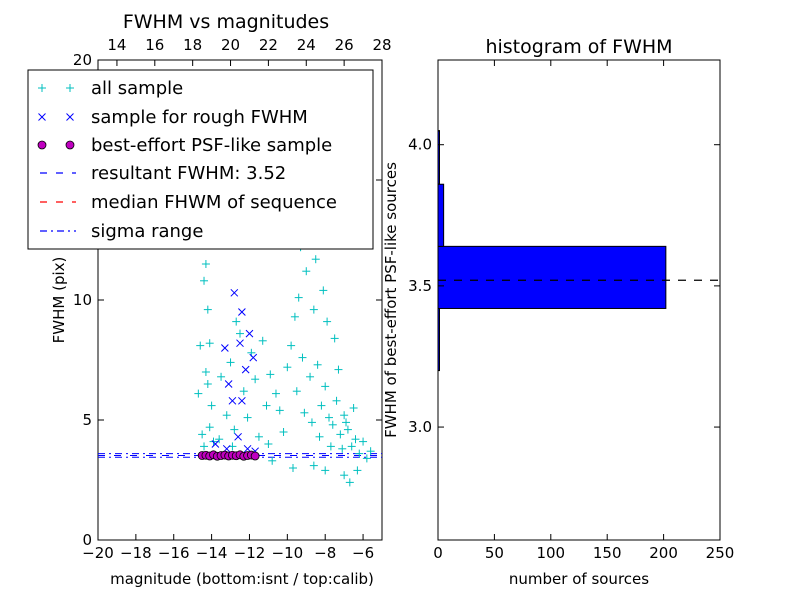 This screenshot has height=600, width=800. What do you see at coordinates (188, 202) in the screenshot?
I see `legend-entry-median-fwhm: median FHWM of sequence` at bounding box center [188, 202].